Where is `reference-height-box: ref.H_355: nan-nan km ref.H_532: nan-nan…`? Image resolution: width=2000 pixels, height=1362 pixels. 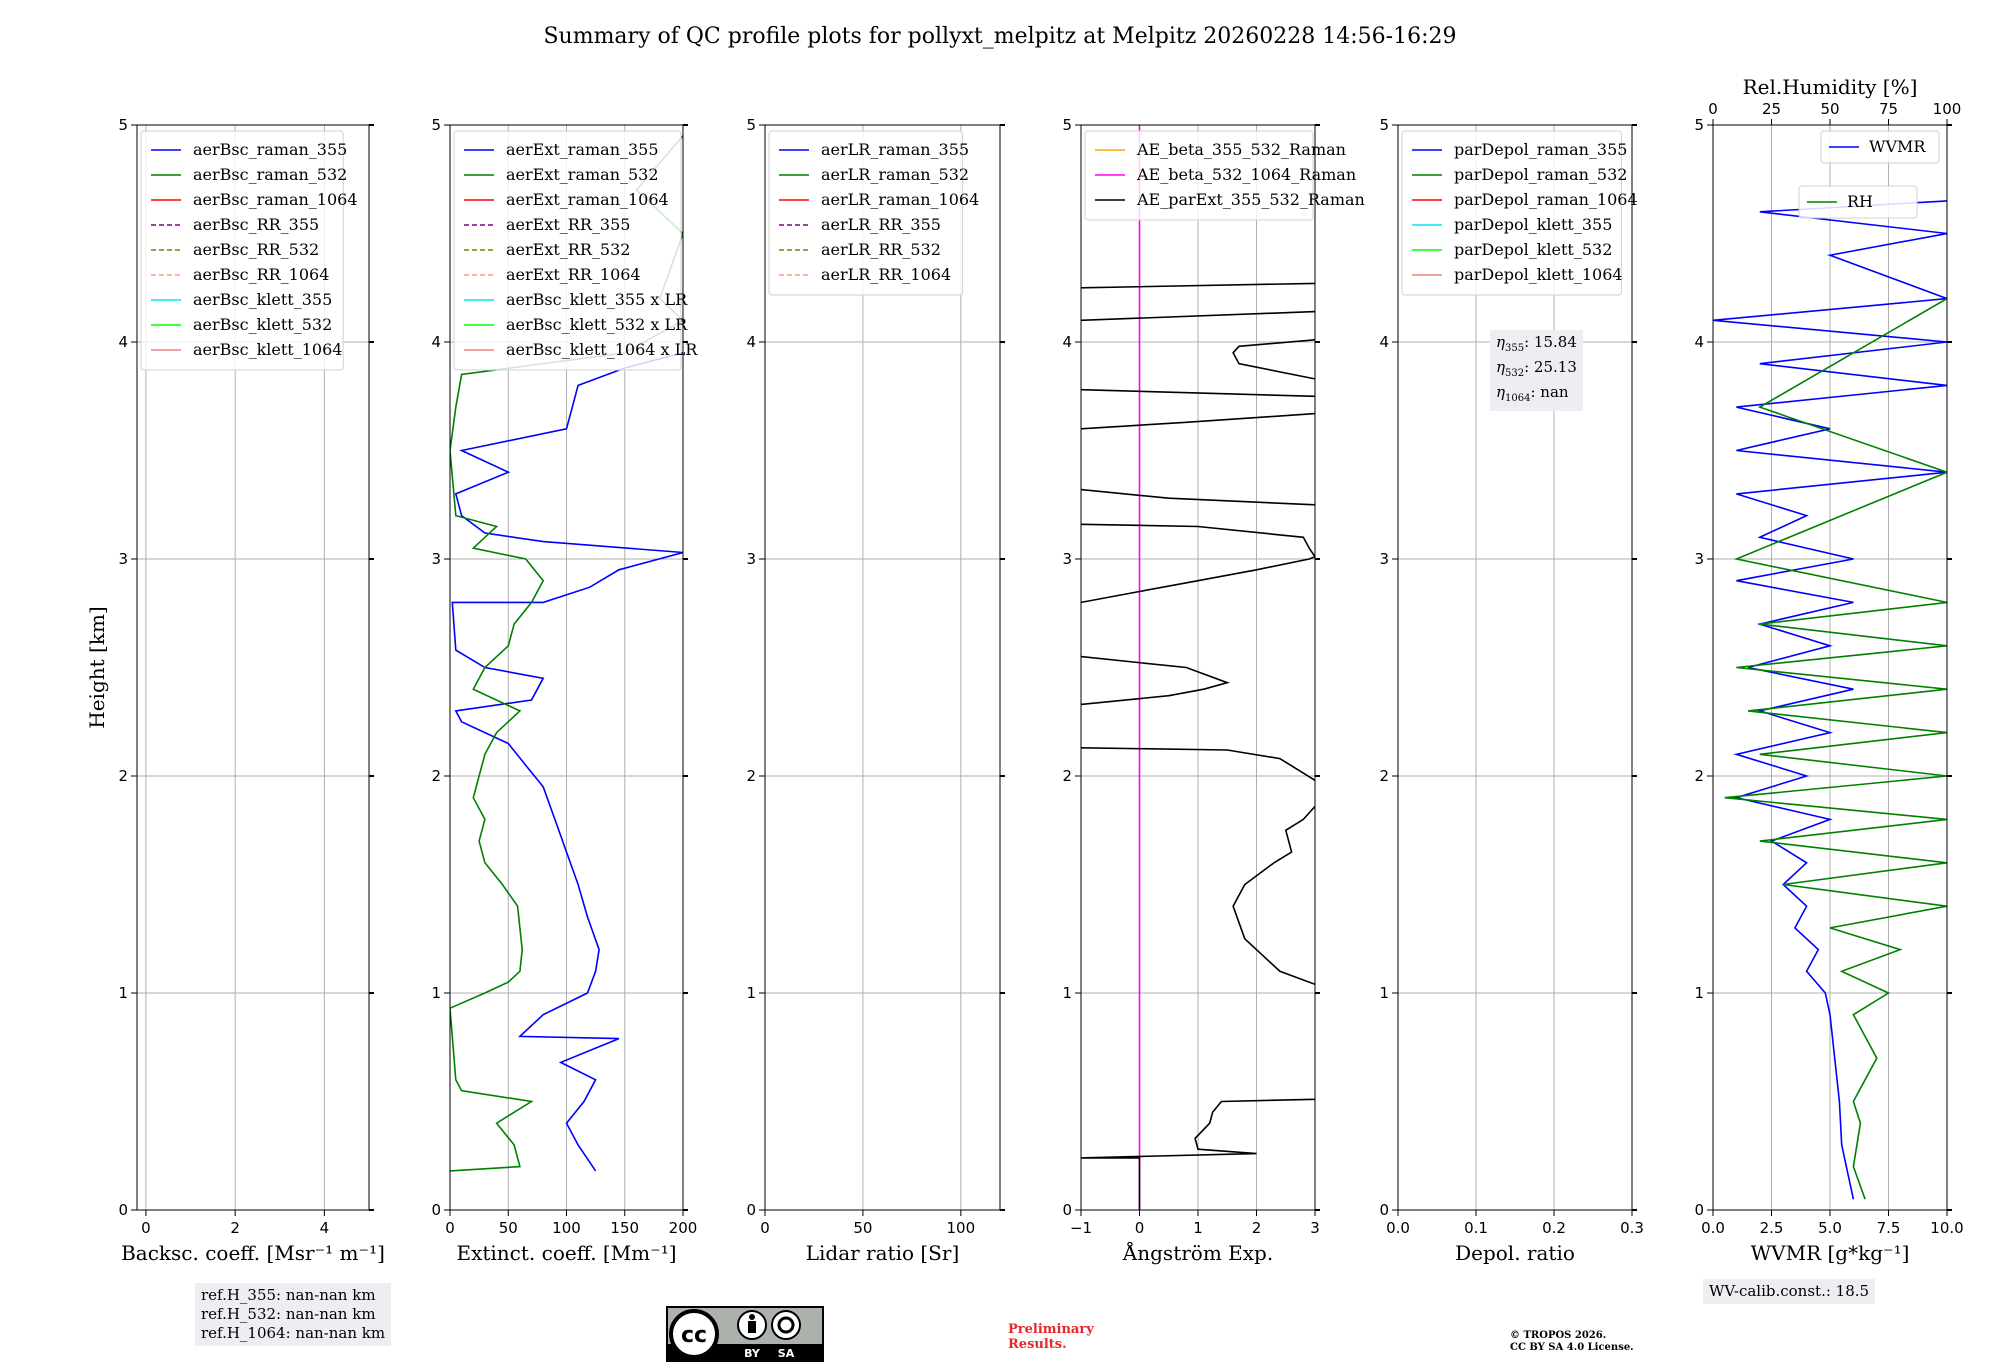
reference-height-box: ref.H_355: nan-nan km ref.H_532: nan-nan… is located at coordinates (293, 1314).